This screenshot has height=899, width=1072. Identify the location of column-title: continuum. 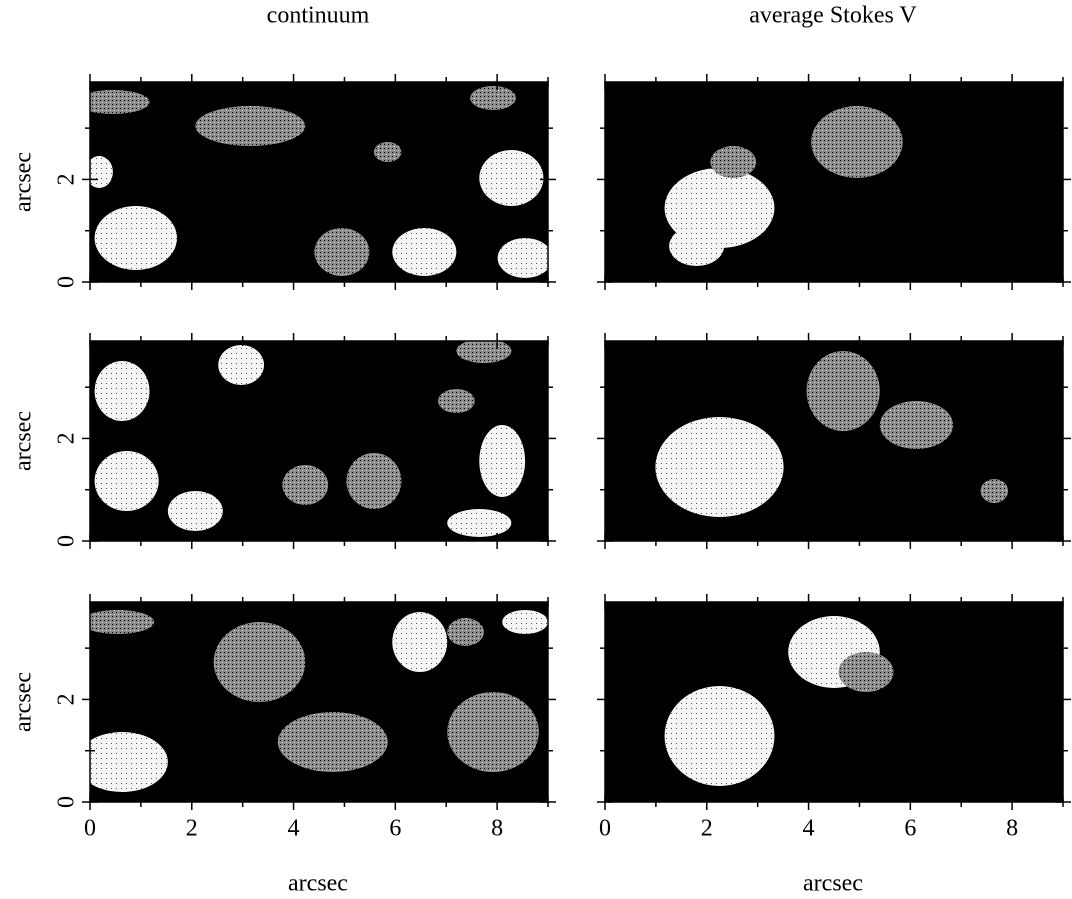
(318, 16).